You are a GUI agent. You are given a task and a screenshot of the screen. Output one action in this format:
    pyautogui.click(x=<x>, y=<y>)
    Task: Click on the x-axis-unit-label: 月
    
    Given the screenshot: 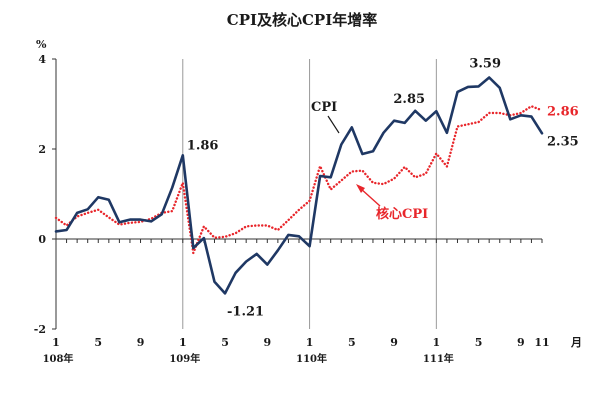 What is the action you would take?
    pyautogui.click(x=576, y=342)
    